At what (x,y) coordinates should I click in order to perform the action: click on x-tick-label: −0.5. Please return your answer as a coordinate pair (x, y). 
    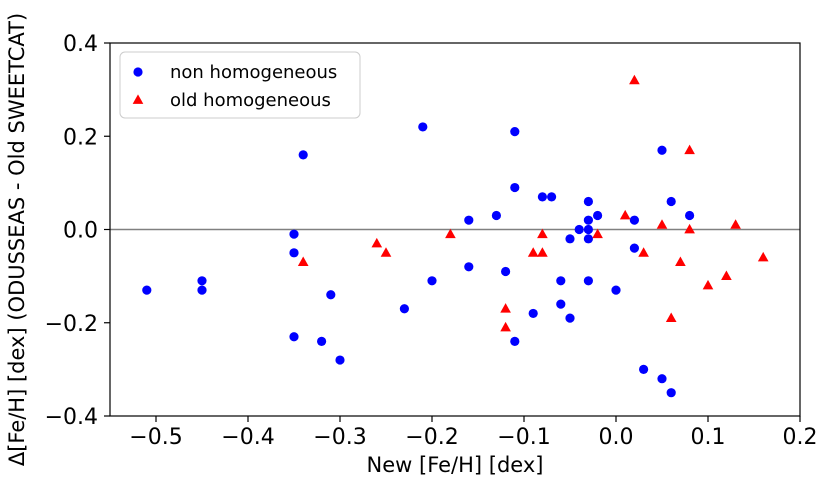
    Looking at the image, I should click on (155, 437).